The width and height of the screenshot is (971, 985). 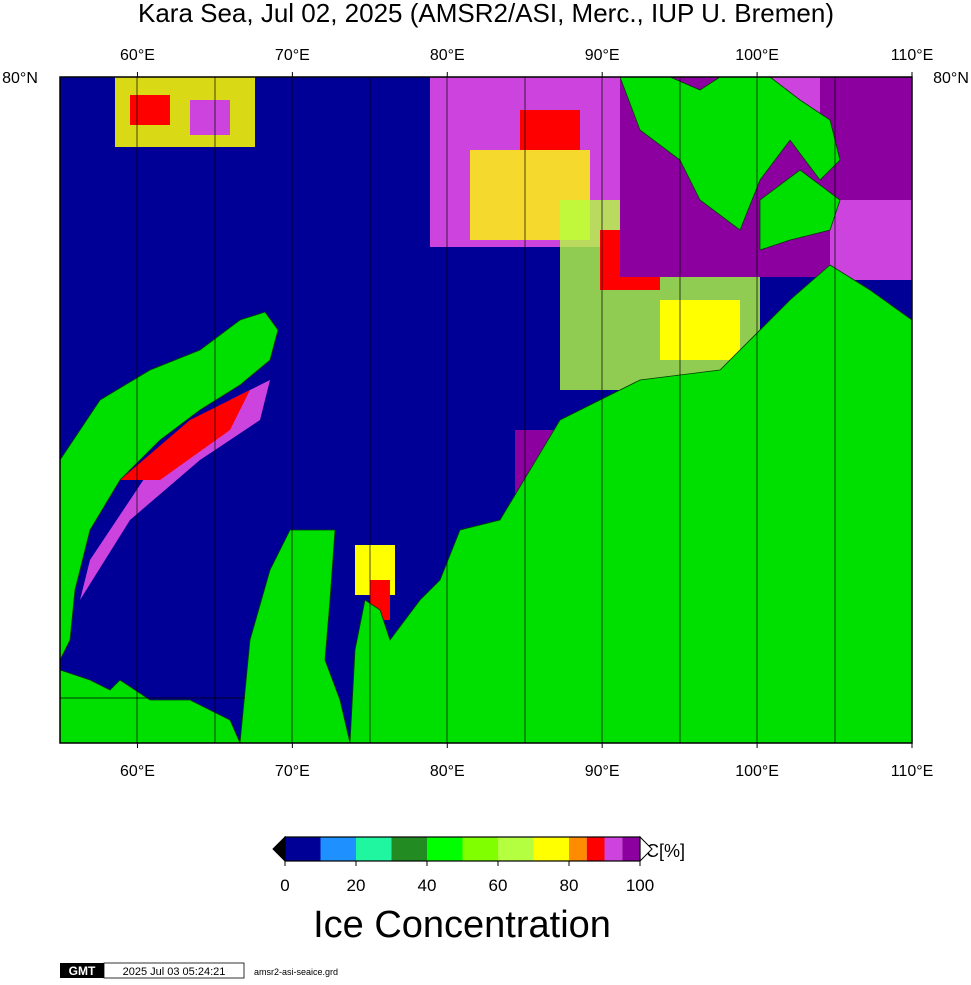 What do you see at coordinates (427, 885) in the screenshot?
I see `colorbar-tick-label: 40` at bounding box center [427, 885].